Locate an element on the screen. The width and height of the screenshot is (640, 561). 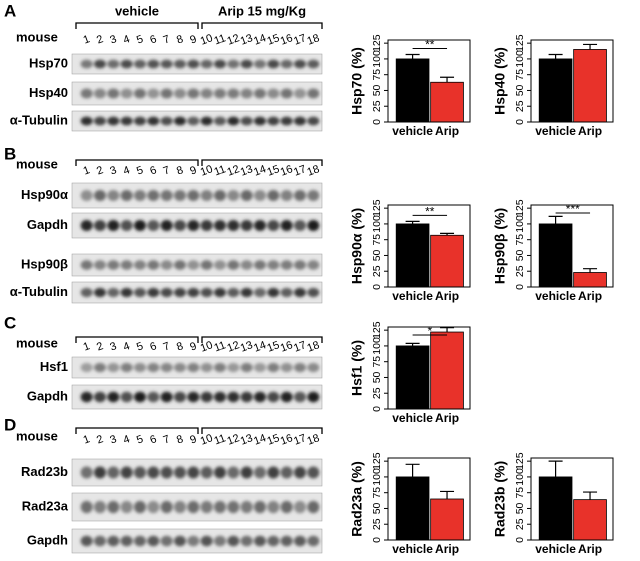
y-tick-label: 125 is located at coordinates (377, 461).